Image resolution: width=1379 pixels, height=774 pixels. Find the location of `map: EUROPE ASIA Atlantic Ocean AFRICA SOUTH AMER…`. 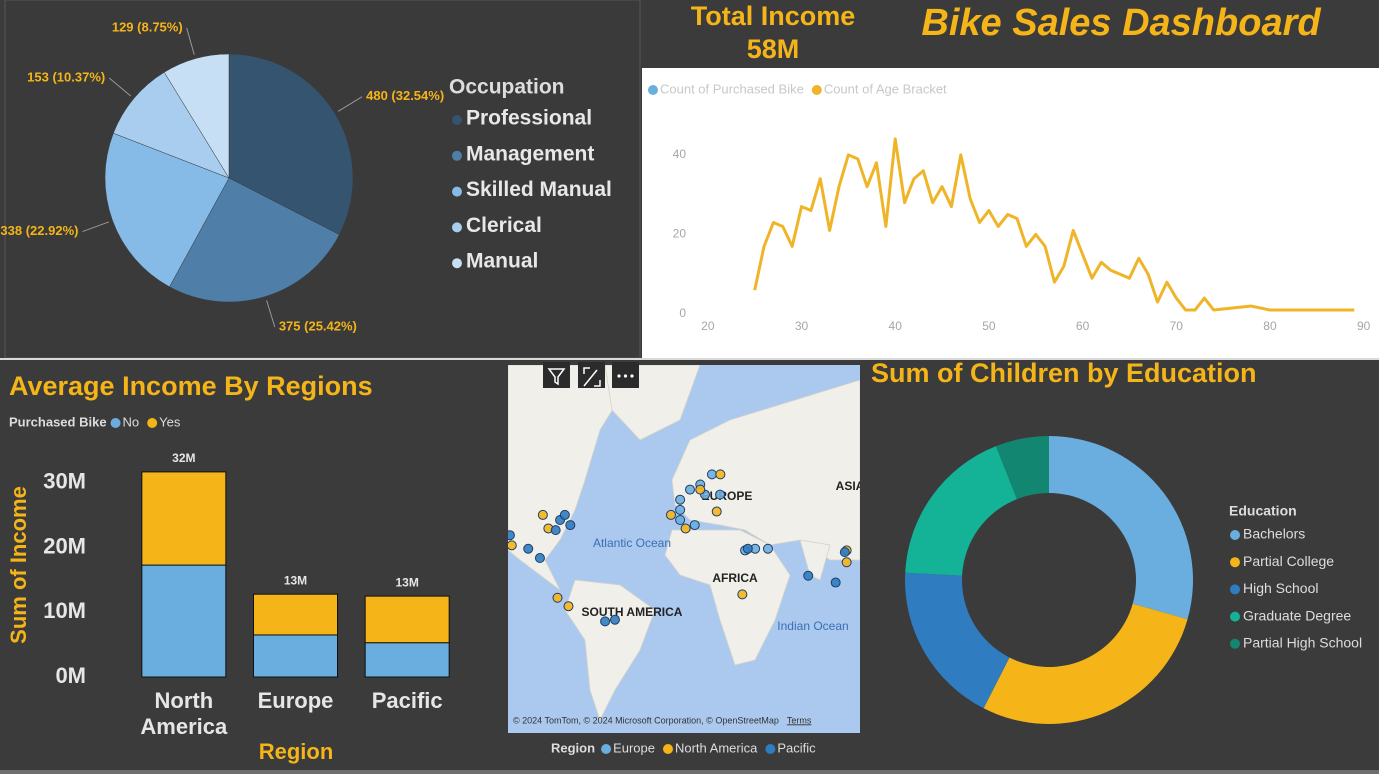

map: EUROPE ASIA Atlantic Ocean AFRICA SOUTH AMER… is located at coordinates (686, 549).